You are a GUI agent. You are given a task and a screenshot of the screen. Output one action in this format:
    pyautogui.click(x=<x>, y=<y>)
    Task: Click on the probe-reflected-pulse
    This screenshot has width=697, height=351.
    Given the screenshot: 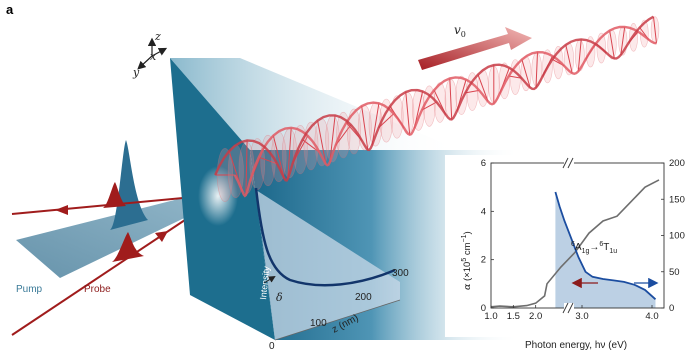 What is the action you would take?
    pyautogui.click(x=114, y=195)
    